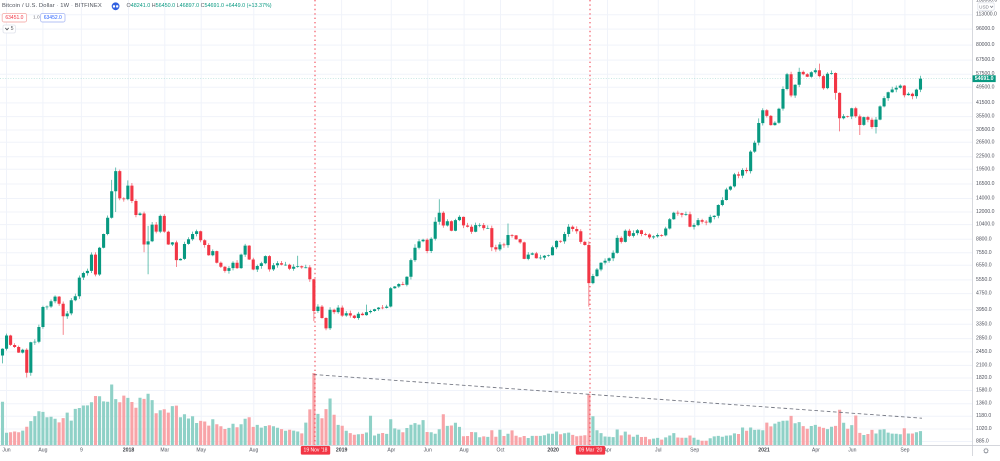  What do you see at coordinates (985, 169) in the screenshot?
I see `svg-text: 19500.0` at bounding box center [985, 169].